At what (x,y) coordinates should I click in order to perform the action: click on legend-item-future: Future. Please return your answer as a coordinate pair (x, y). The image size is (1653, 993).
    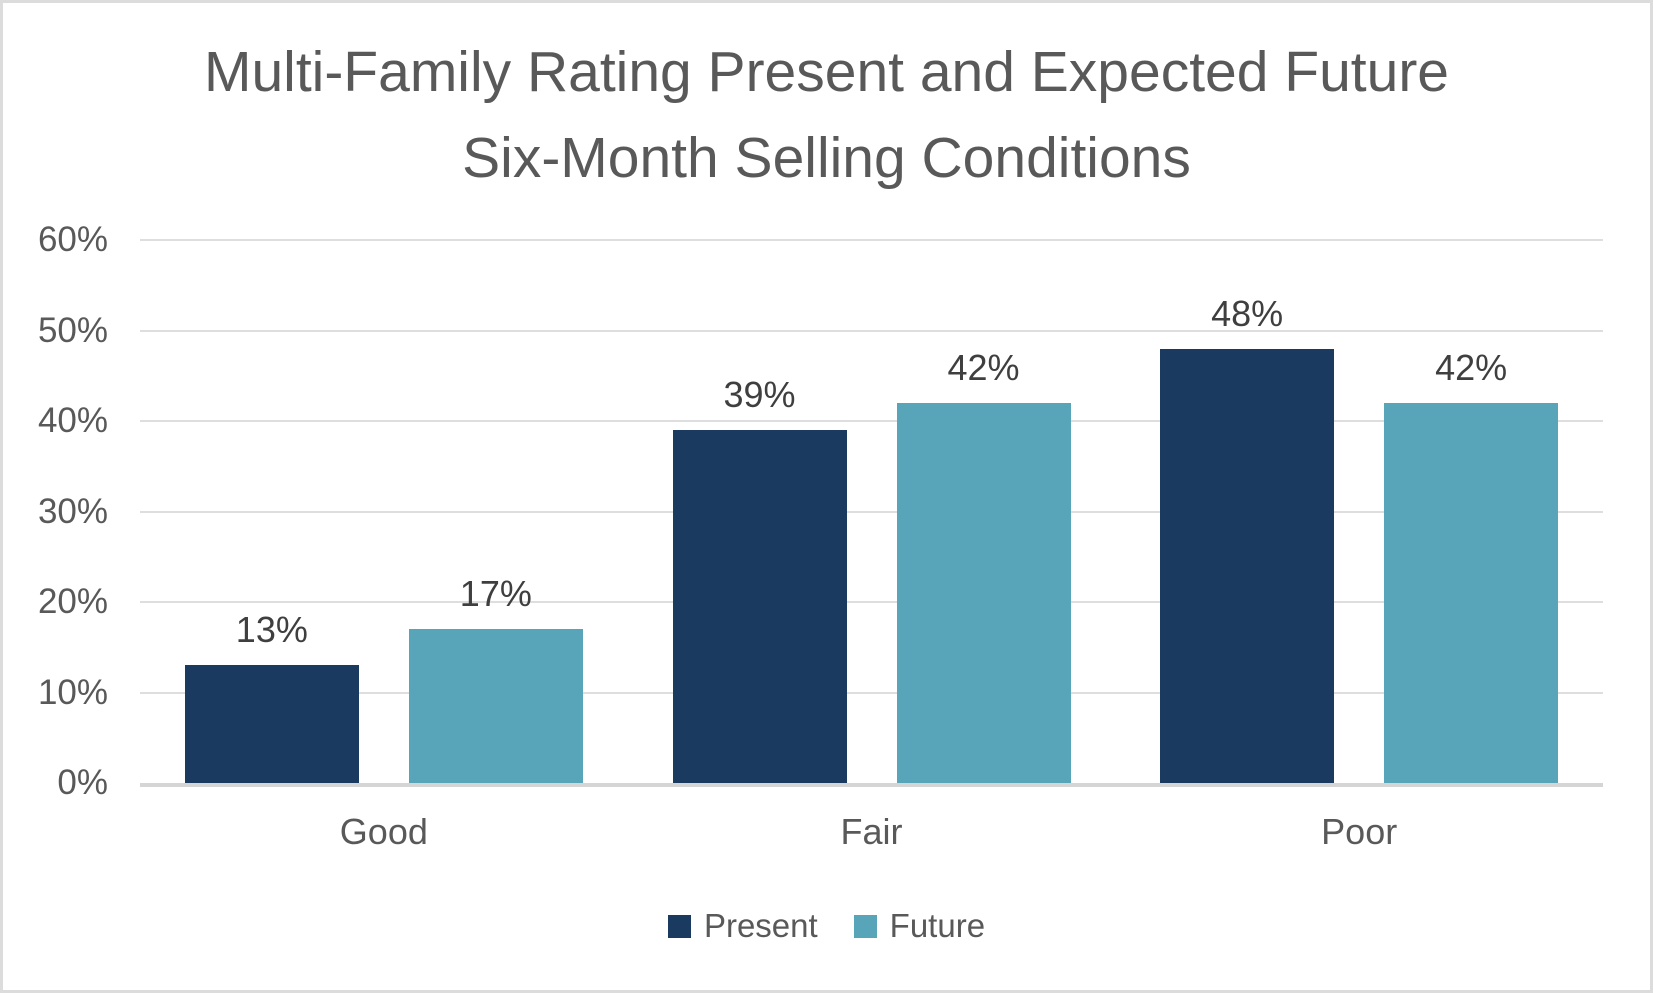
    Looking at the image, I should click on (919, 925).